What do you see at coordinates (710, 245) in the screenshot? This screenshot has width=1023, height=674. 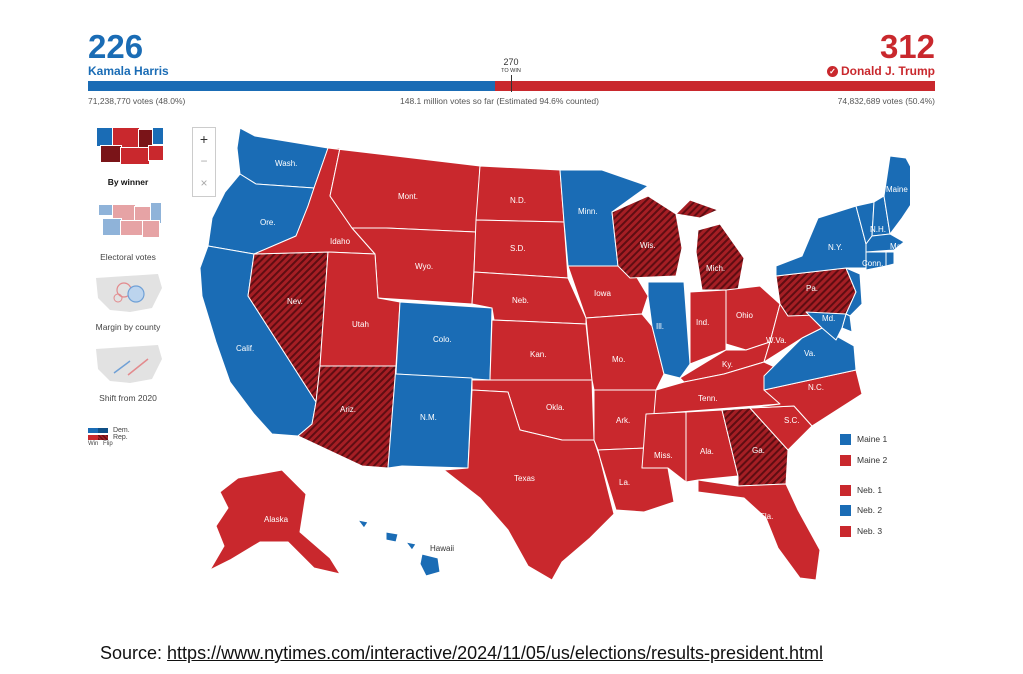 I see `state-mi` at bounding box center [710, 245].